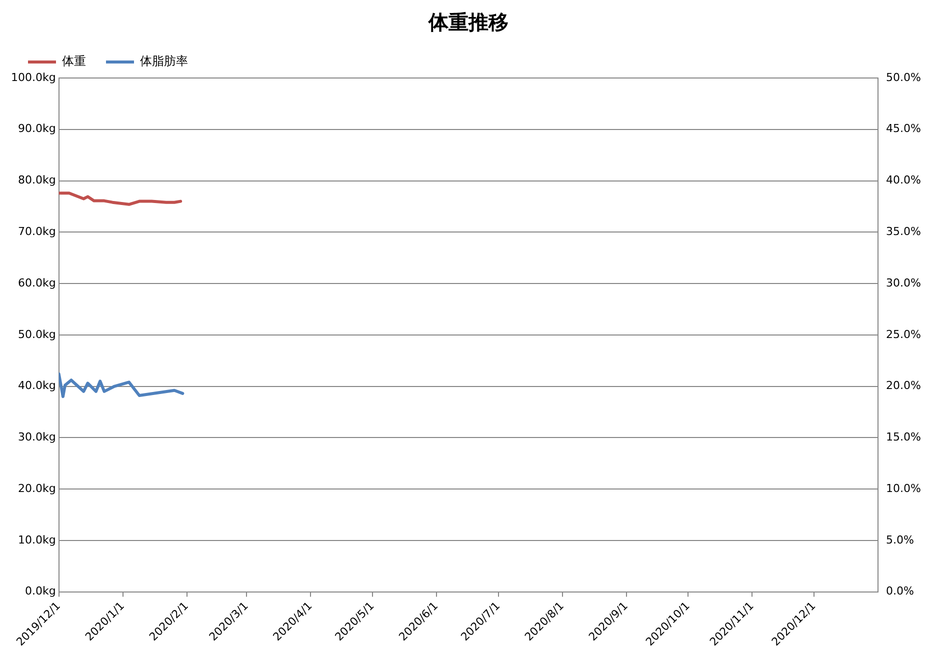  I want to click on y2-tick-label: 10.0%, so click(904, 488).